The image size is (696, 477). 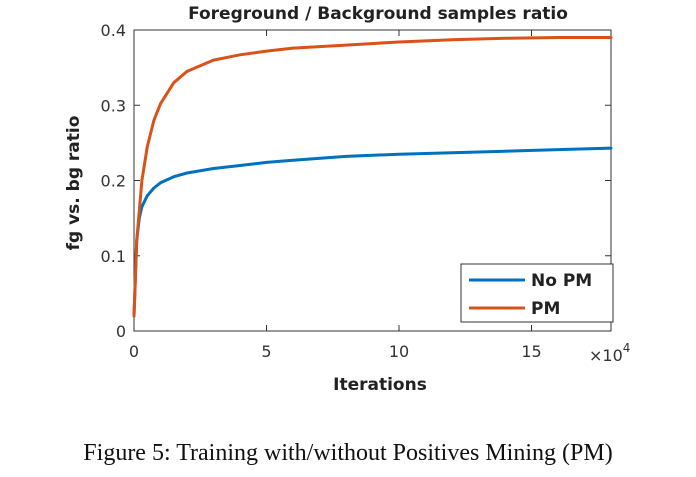 I want to click on x-tick-label: 10, so click(x=399, y=351).